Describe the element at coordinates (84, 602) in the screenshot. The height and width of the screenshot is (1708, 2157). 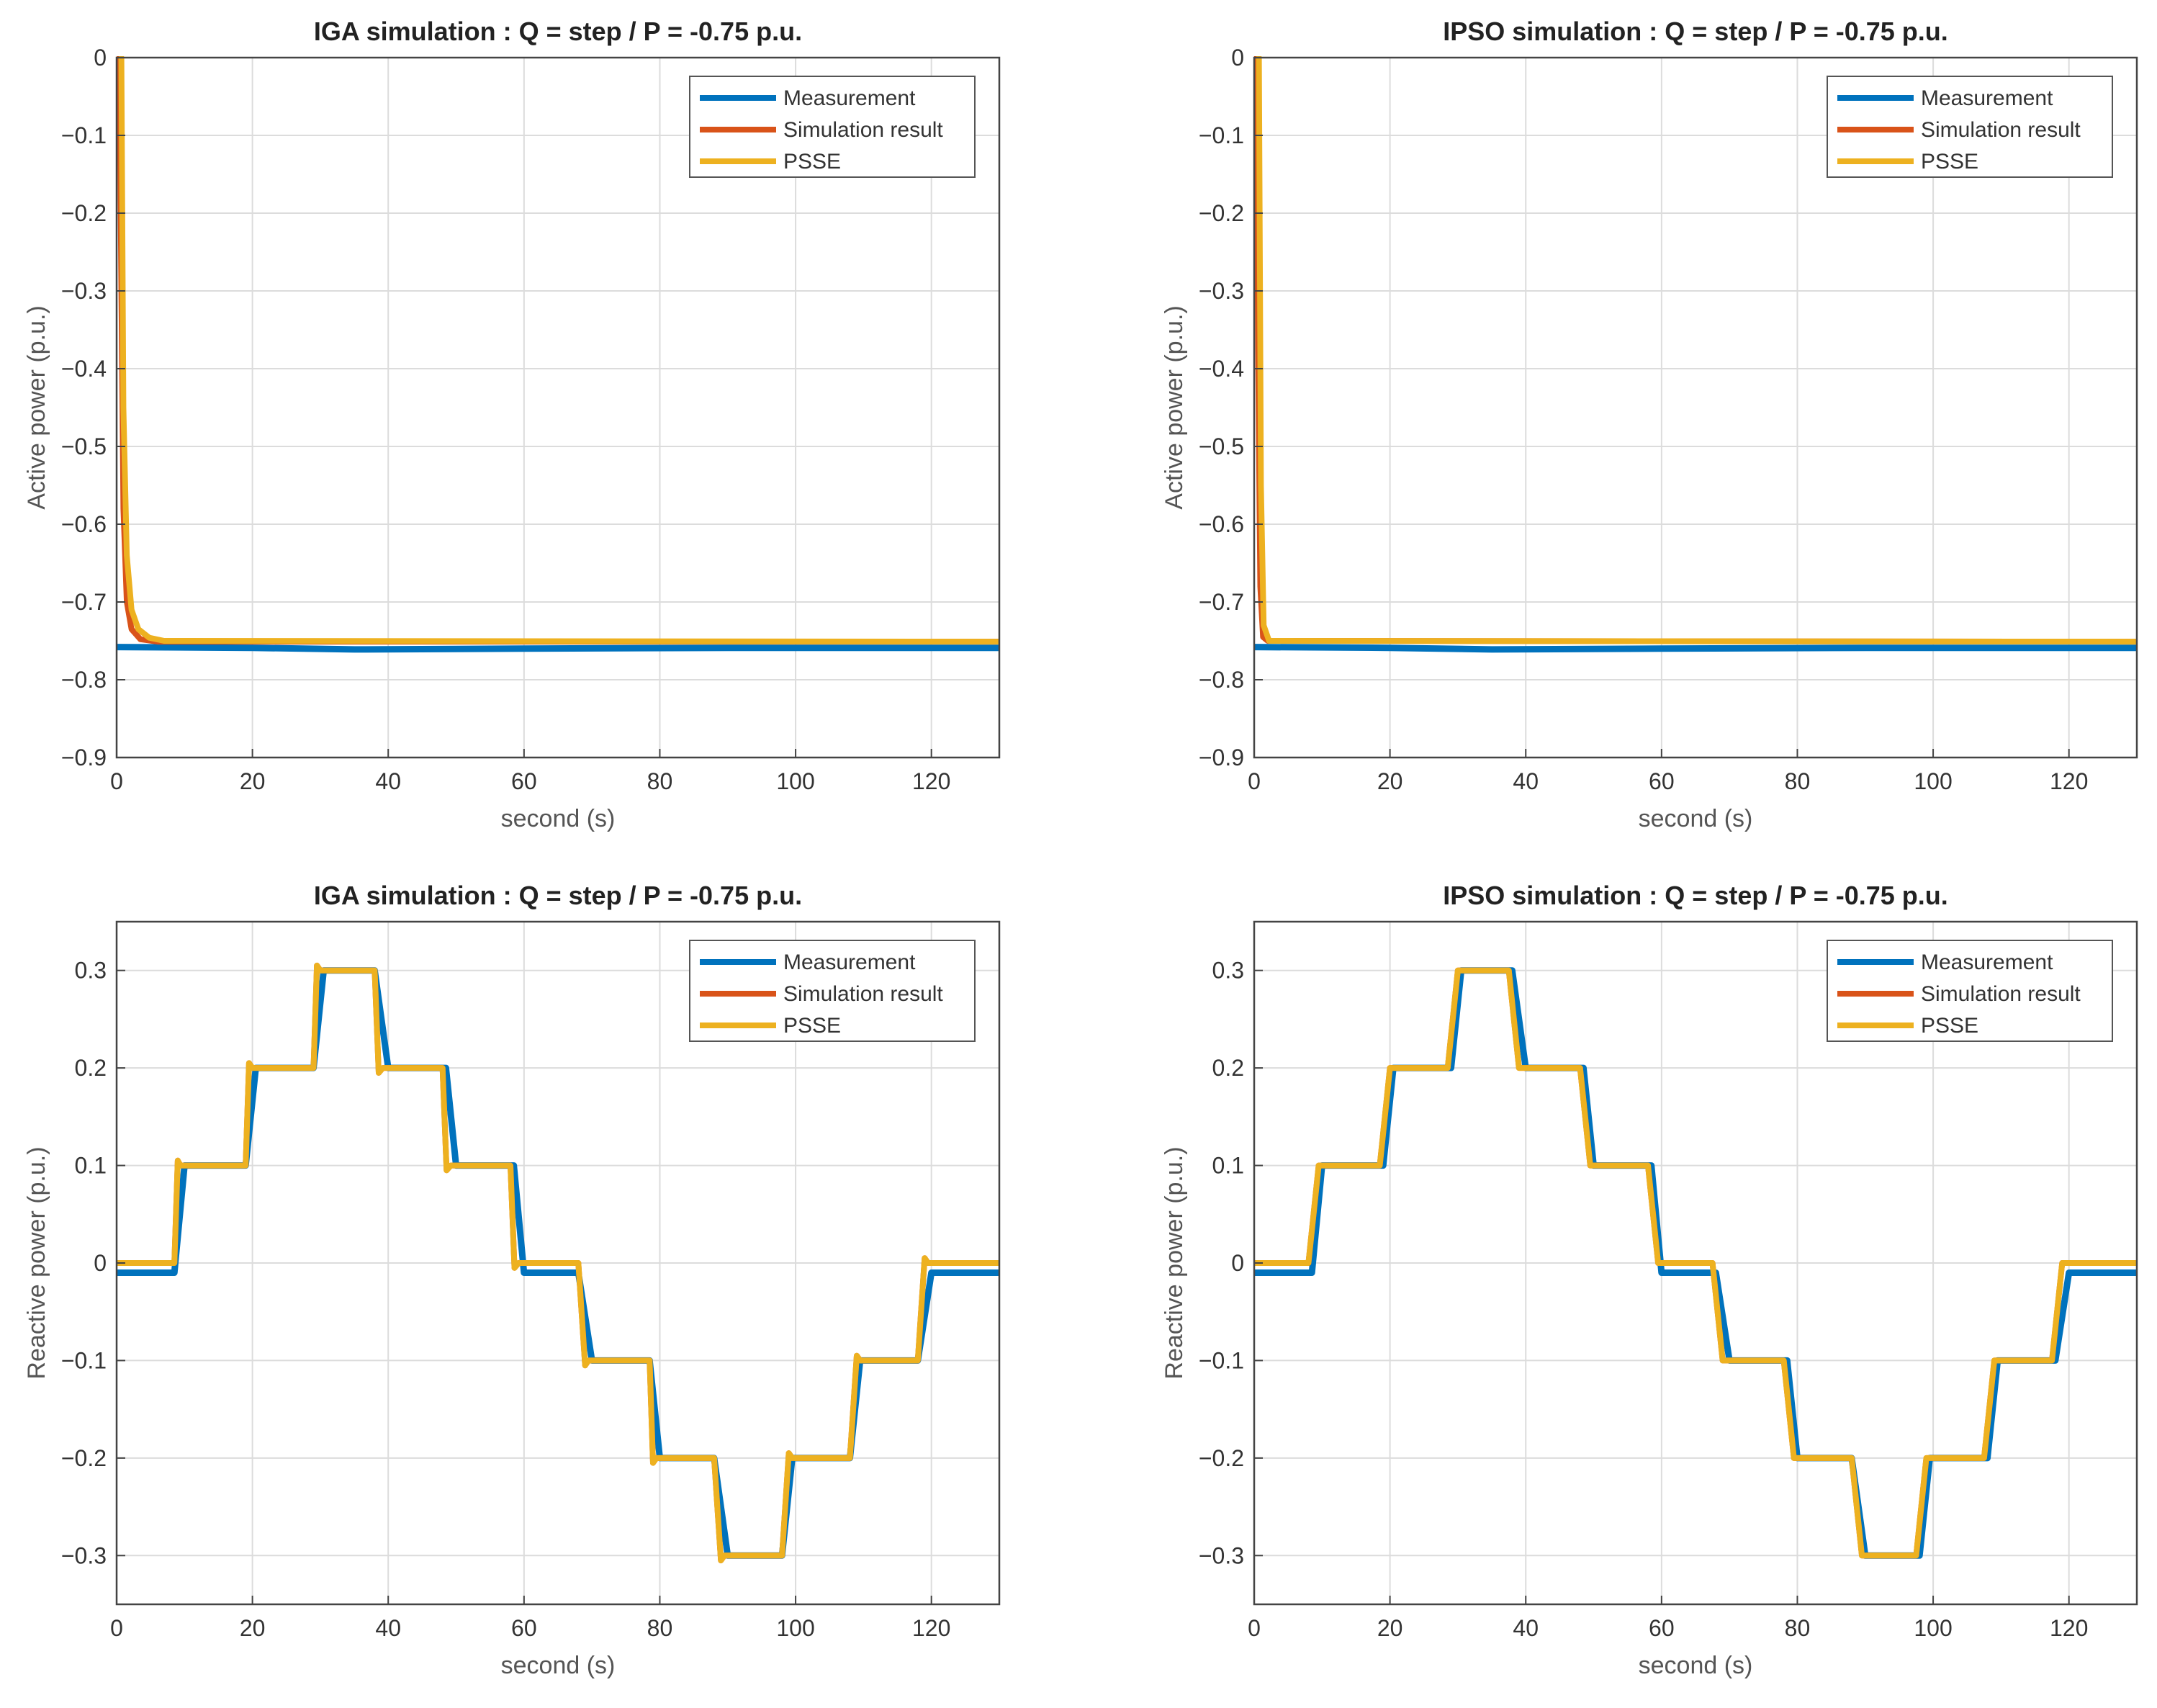
I see `y-tick-label: −0.7` at that location.